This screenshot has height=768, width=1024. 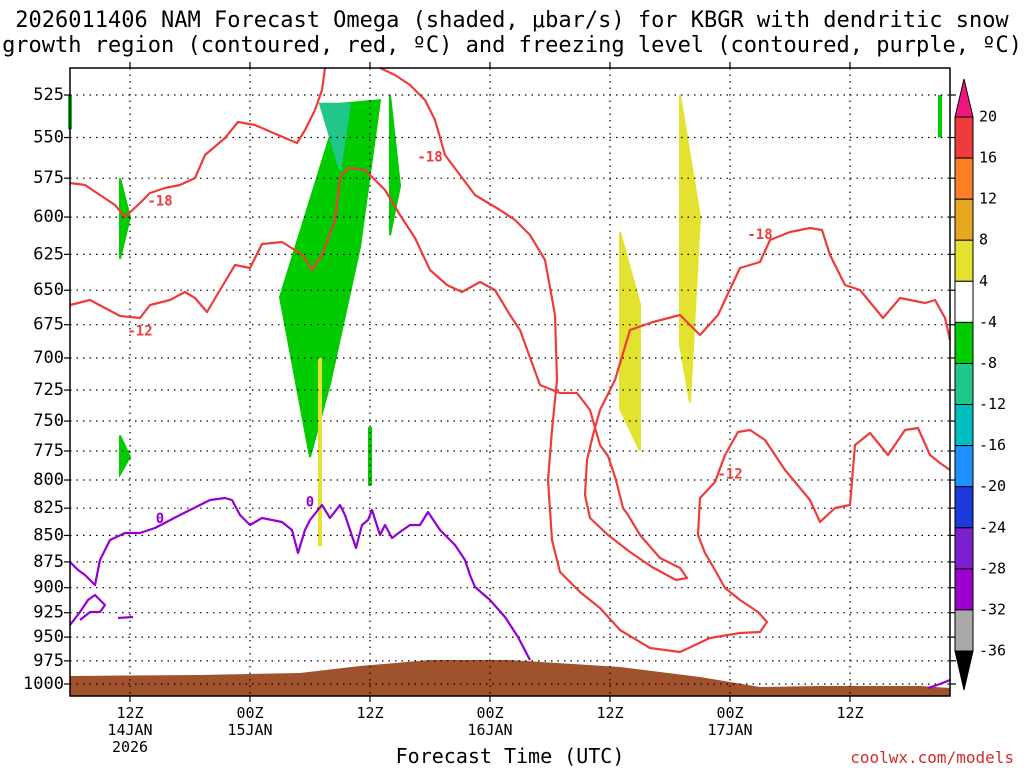 I want to click on colorbar-label: -36, so click(x=992, y=651).